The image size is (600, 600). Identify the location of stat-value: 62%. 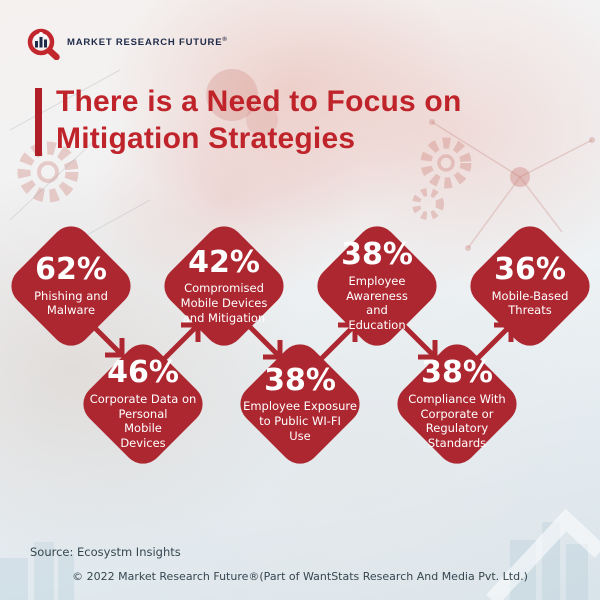
(71, 270).